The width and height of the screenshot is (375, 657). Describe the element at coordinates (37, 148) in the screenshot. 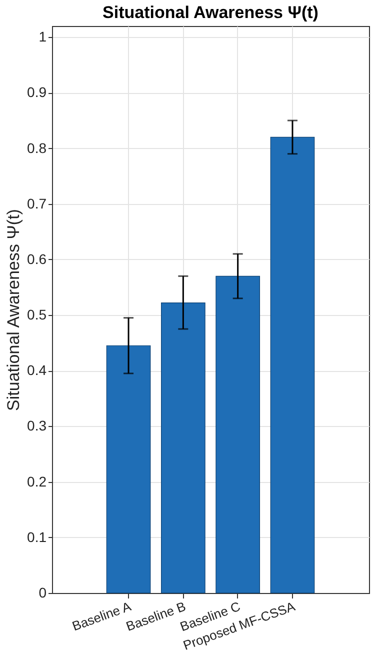

I see `y-tick-label: 0.8` at that location.